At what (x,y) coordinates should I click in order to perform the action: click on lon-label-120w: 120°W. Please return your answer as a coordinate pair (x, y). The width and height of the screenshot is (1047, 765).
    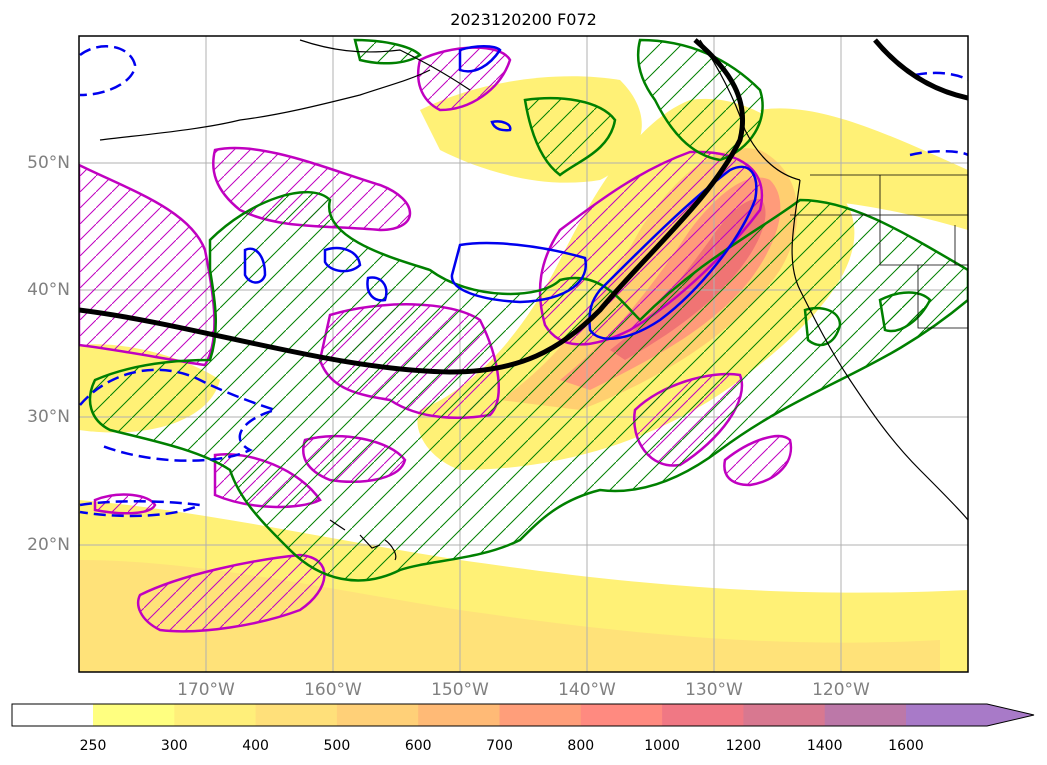
    Looking at the image, I should click on (841, 690).